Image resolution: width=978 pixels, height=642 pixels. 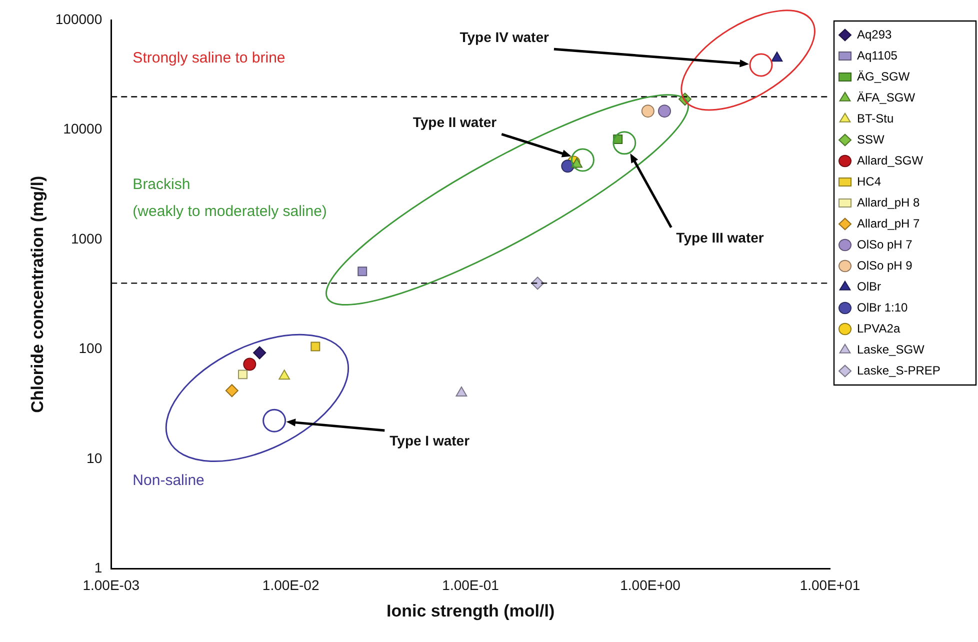 I want to click on annotation: Brackish, so click(x=161, y=184).